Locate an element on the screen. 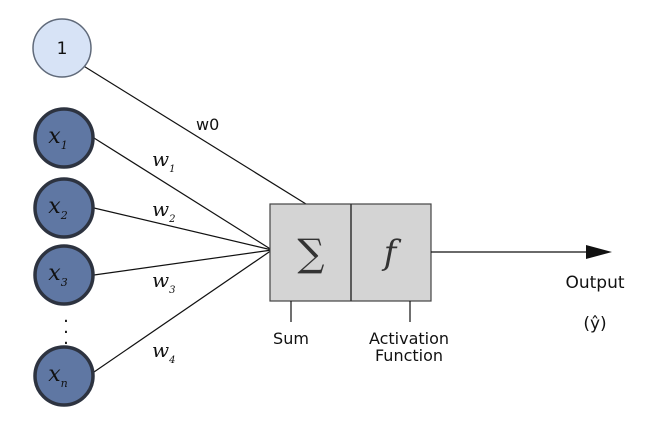 The image size is (651, 428). weight-2-label: w2 is located at coordinates (164, 211).